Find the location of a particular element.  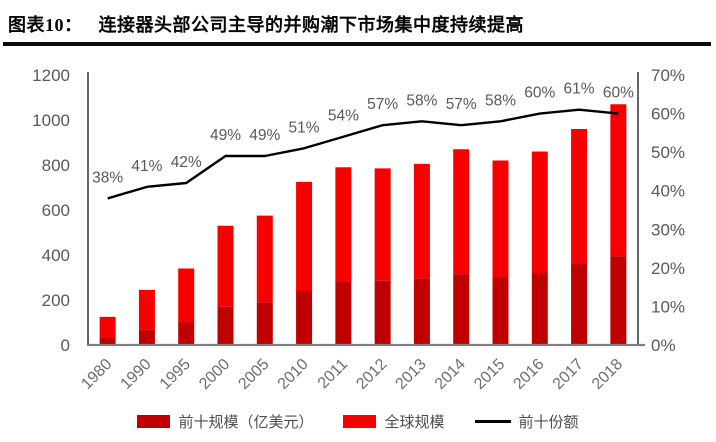

bar-top10-2011 is located at coordinates (343, 313).